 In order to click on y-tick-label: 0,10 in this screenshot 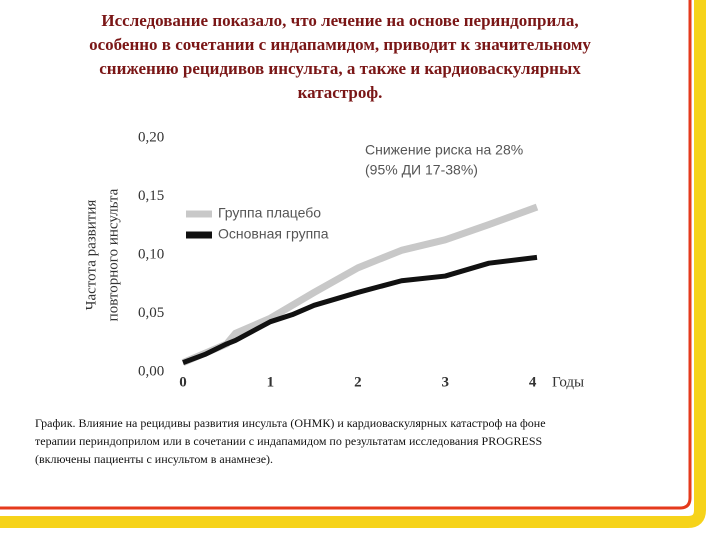, I will do `click(151, 254)`.